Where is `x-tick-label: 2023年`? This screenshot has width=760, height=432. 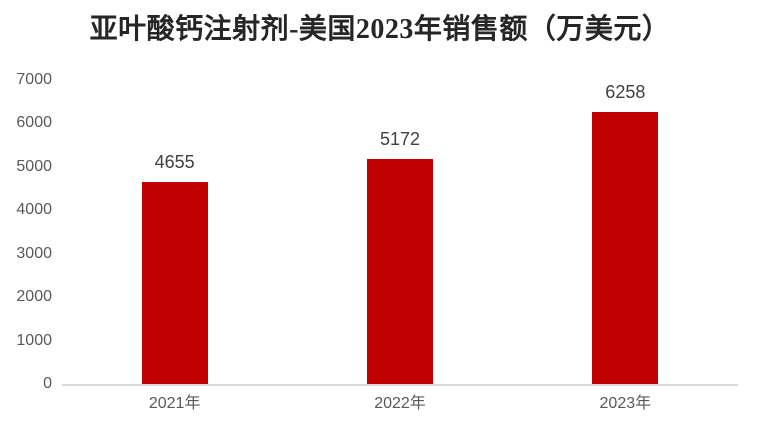 x-tick-label: 2023年 is located at coordinates (625, 403).